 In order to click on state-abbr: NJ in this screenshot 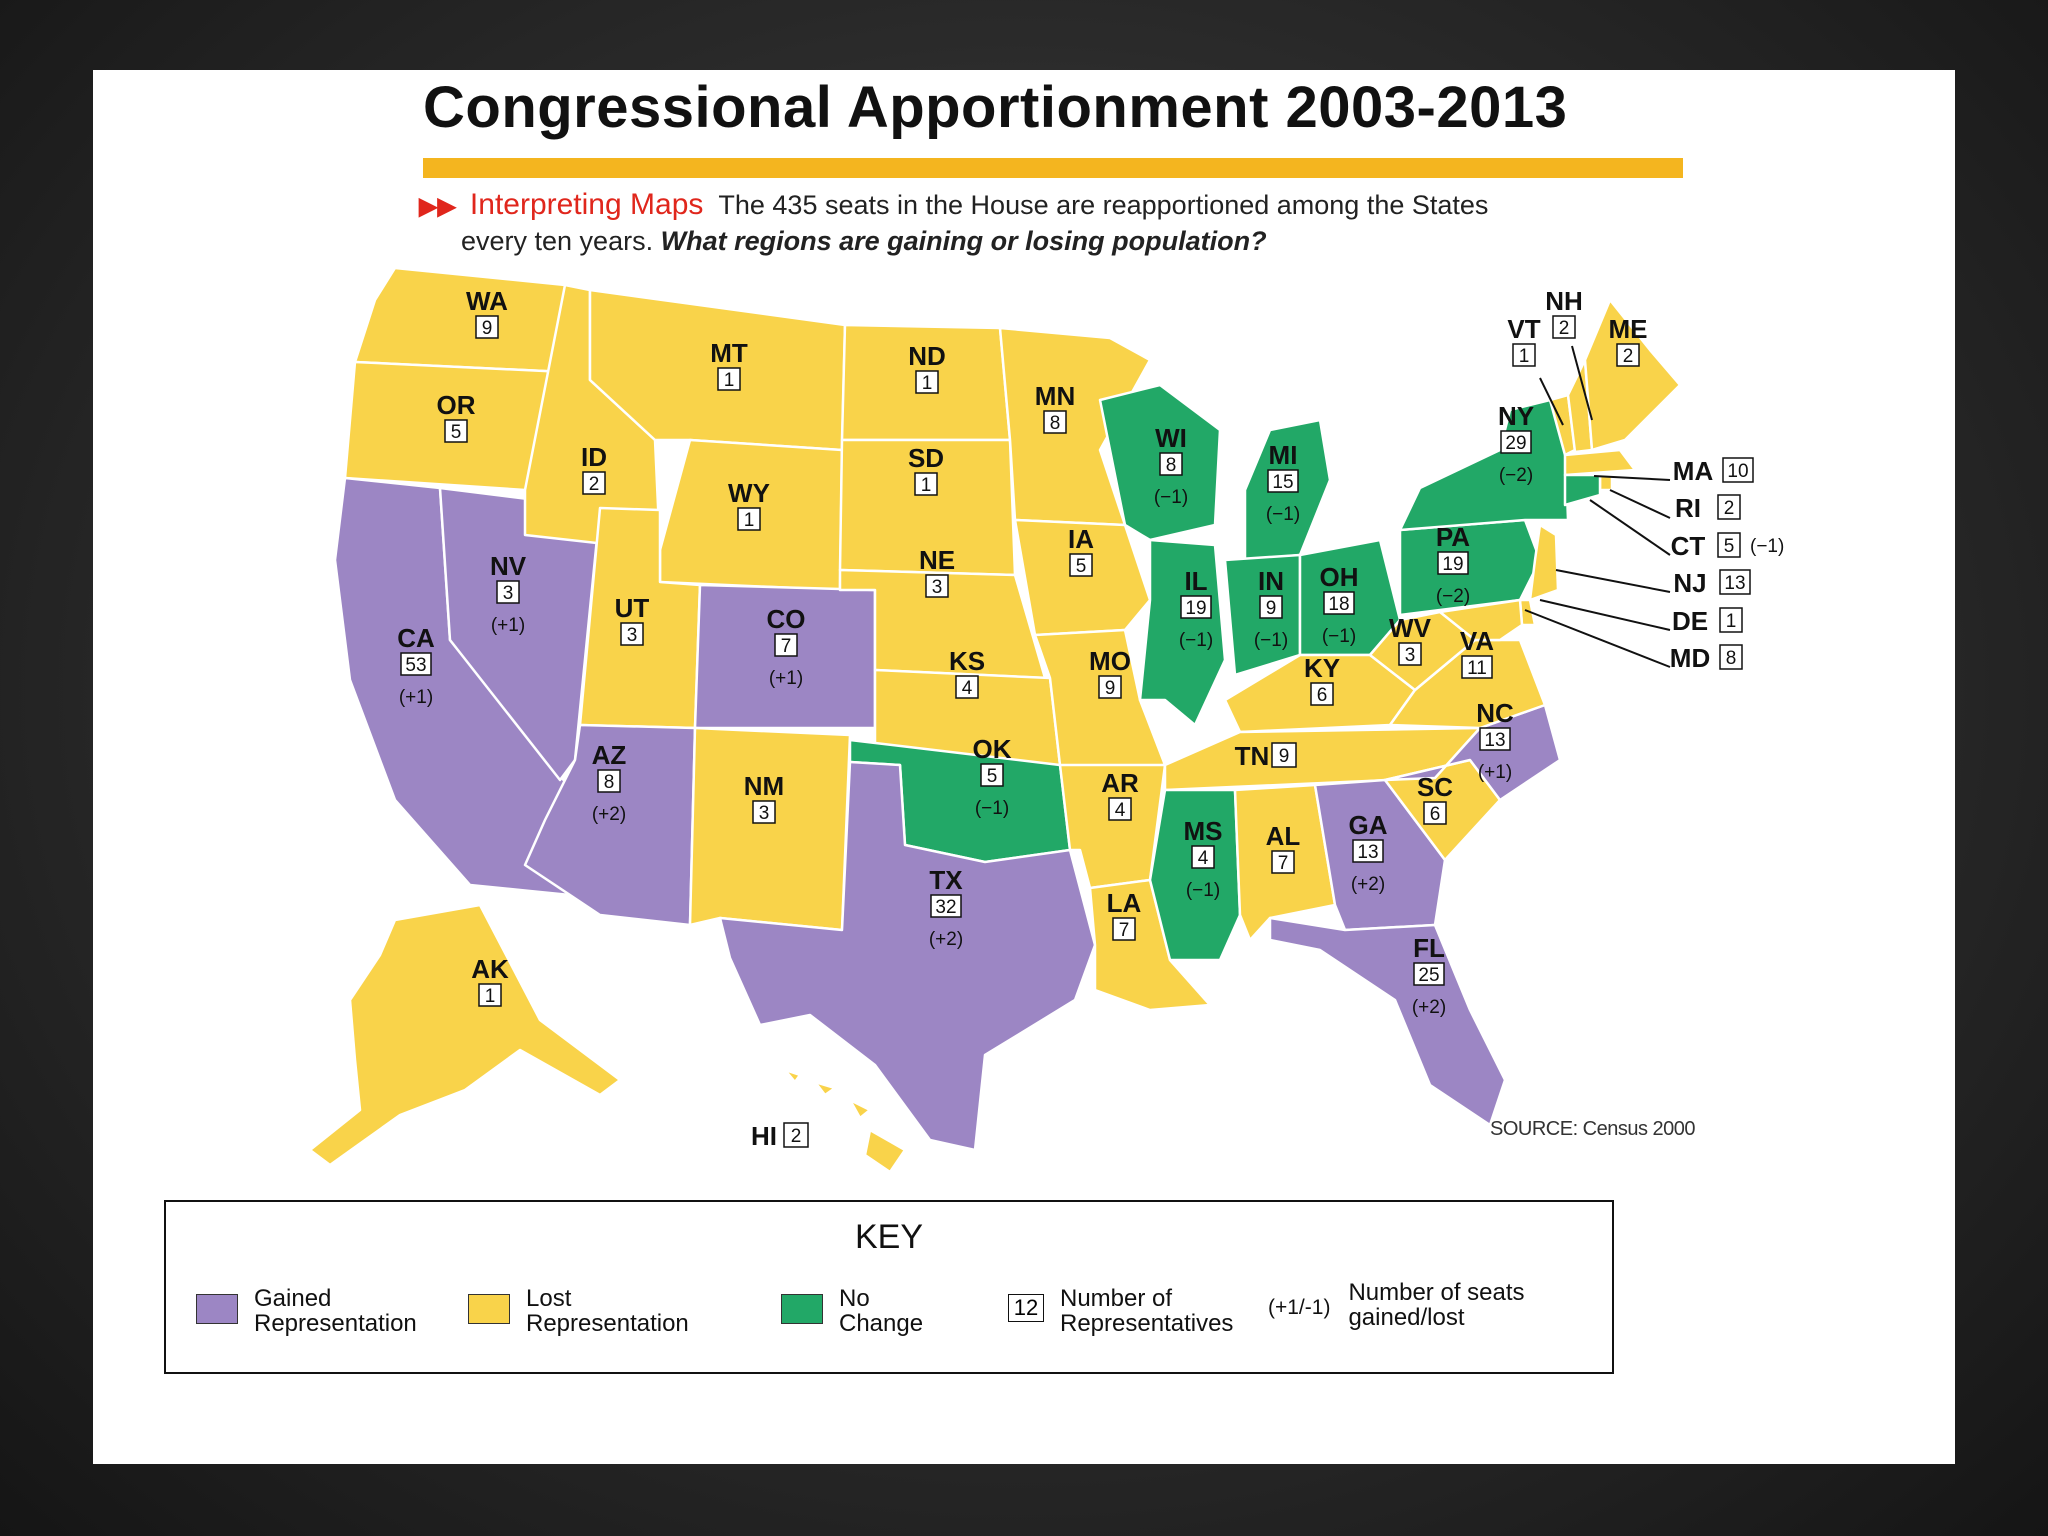, I will do `click(1689, 583)`.